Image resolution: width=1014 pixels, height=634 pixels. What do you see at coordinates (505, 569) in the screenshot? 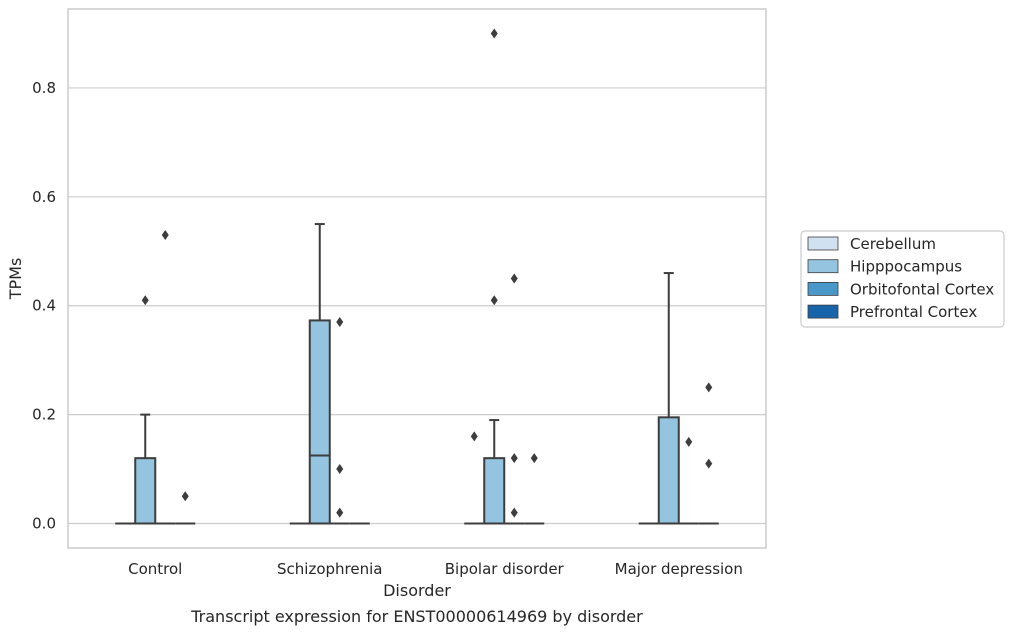
I see `x-tick-label: Bipolar disorder` at bounding box center [505, 569].